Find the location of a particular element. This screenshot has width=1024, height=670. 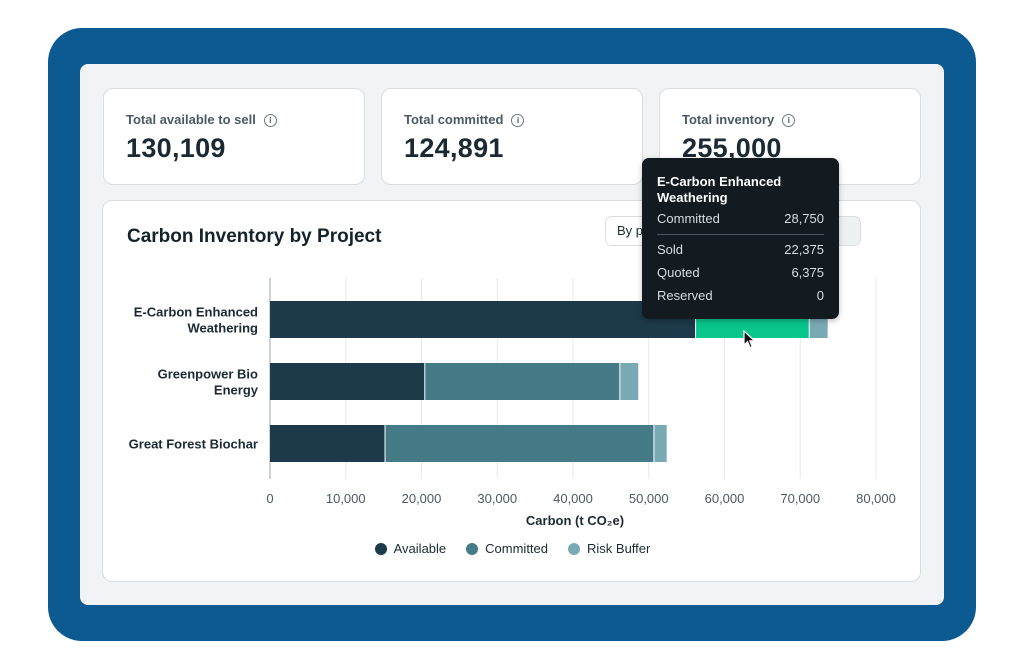

legend-item: Committed is located at coordinates (507, 548).